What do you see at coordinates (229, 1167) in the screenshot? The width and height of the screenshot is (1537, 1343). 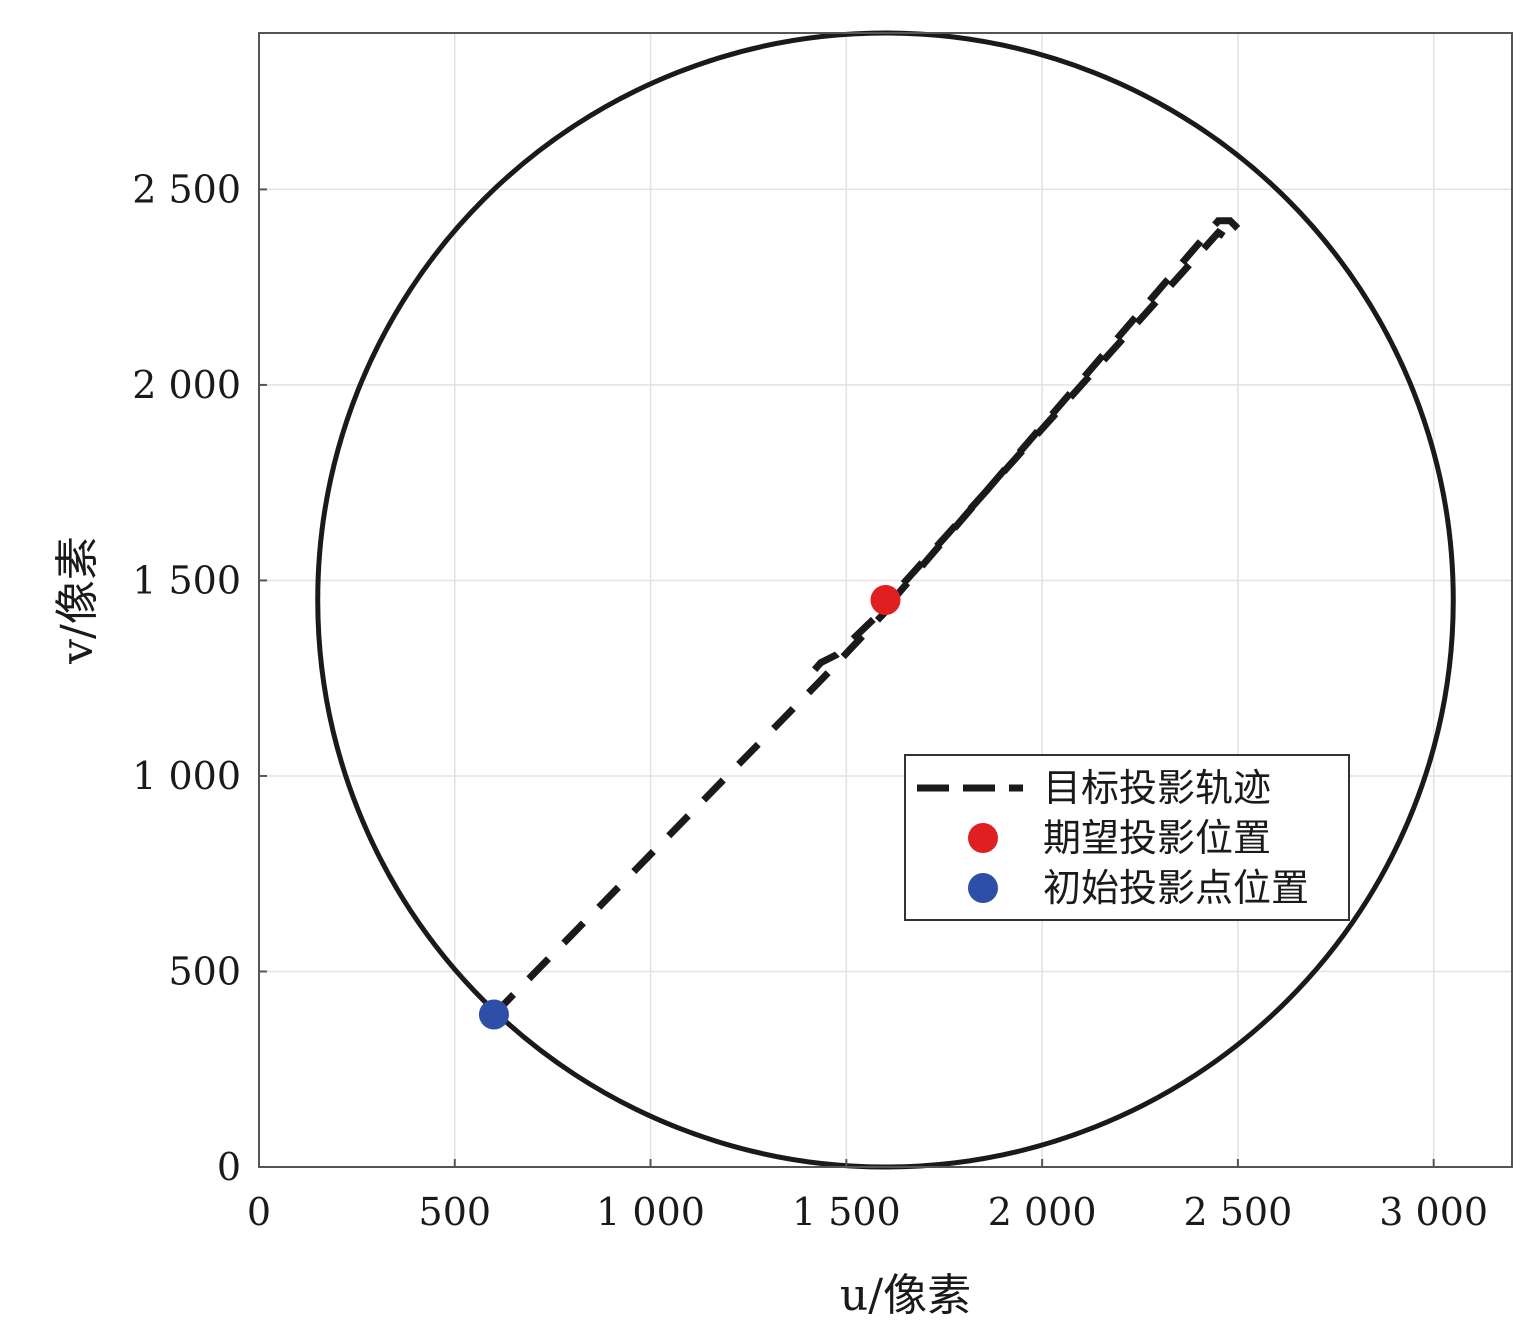 I see `y-tick-label: 0` at bounding box center [229, 1167].